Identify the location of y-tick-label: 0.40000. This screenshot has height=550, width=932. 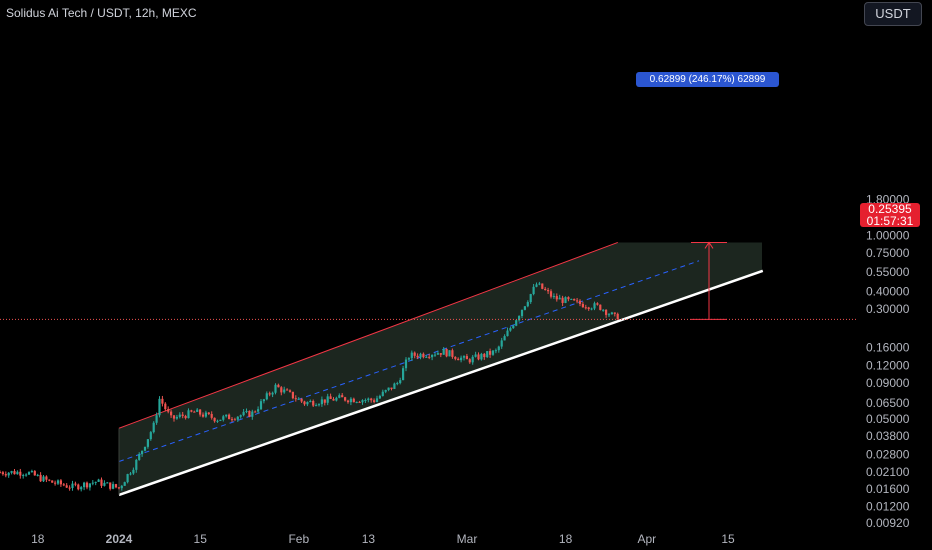
(888, 291).